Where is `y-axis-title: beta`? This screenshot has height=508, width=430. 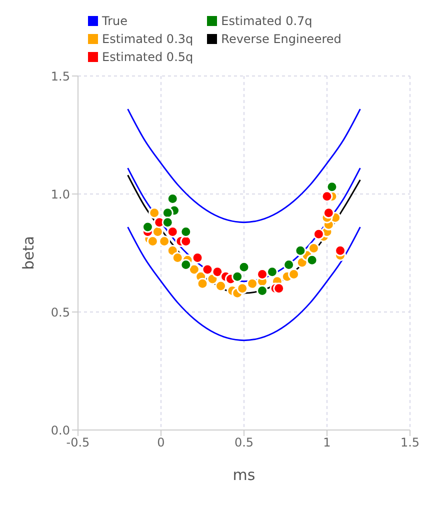 y-axis-title: beta is located at coordinates (28, 253).